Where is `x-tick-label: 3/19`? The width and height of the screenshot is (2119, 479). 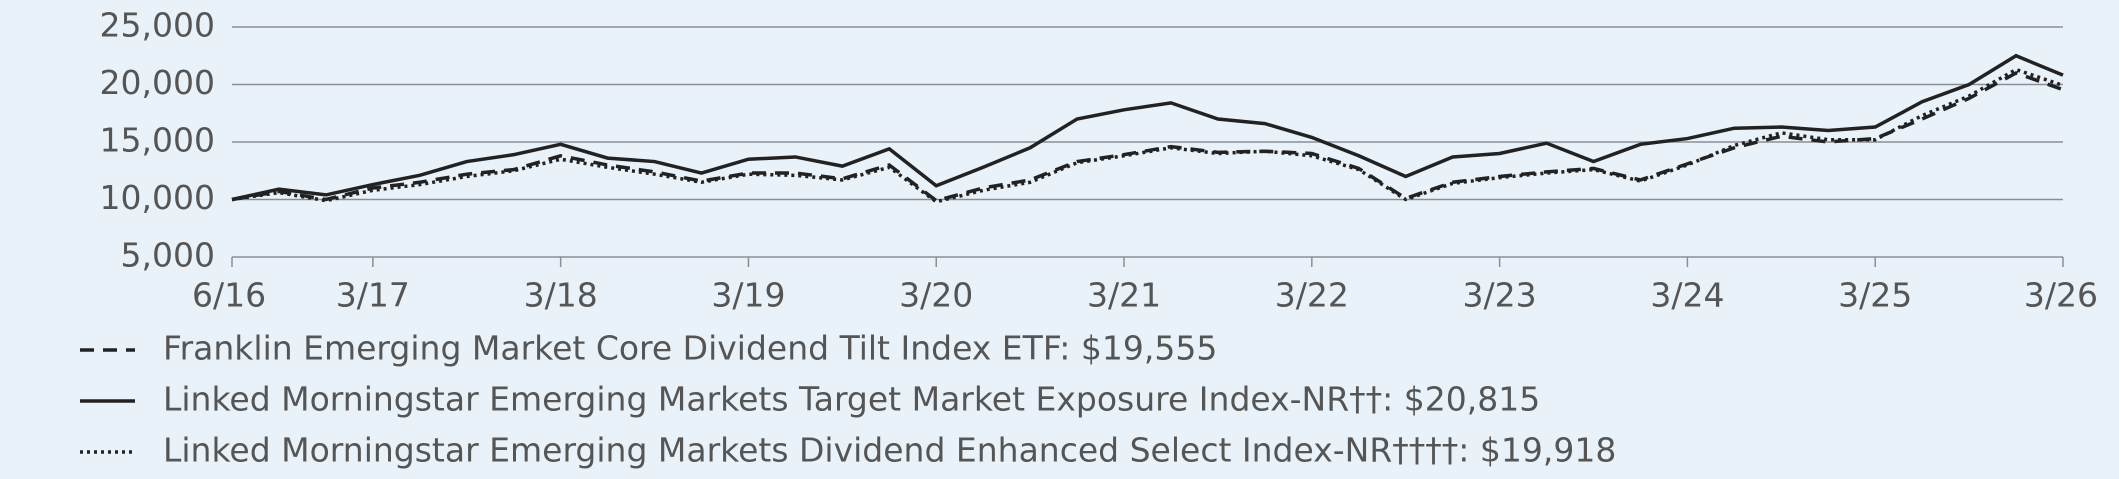
x-tick-label: 3/19 is located at coordinates (748, 295).